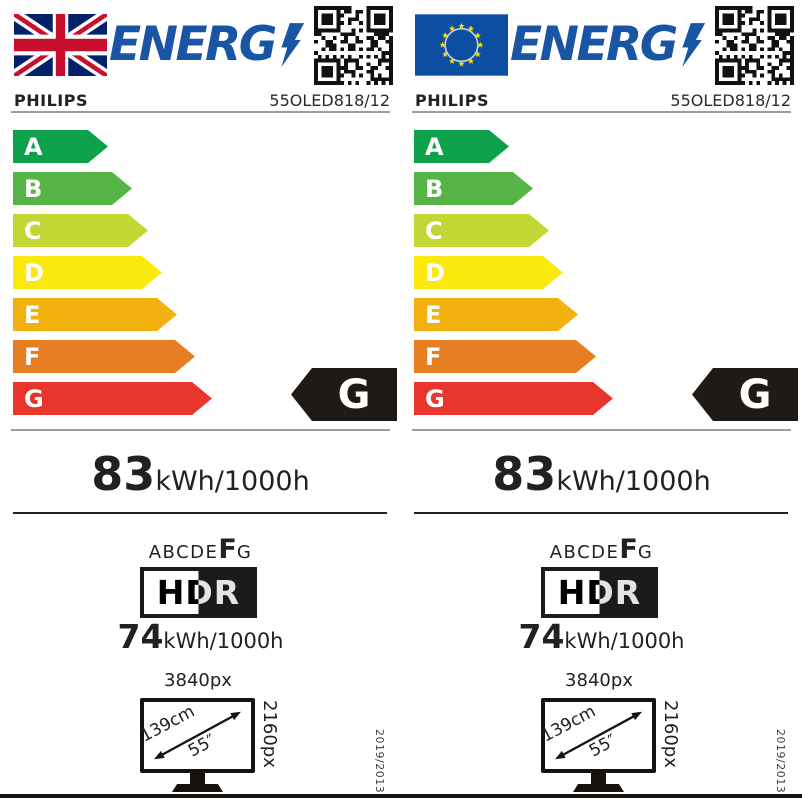 The image size is (802, 802). Describe the element at coordinates (60, 45) in the screenshot. I see `uk-flag-icon` at that location.